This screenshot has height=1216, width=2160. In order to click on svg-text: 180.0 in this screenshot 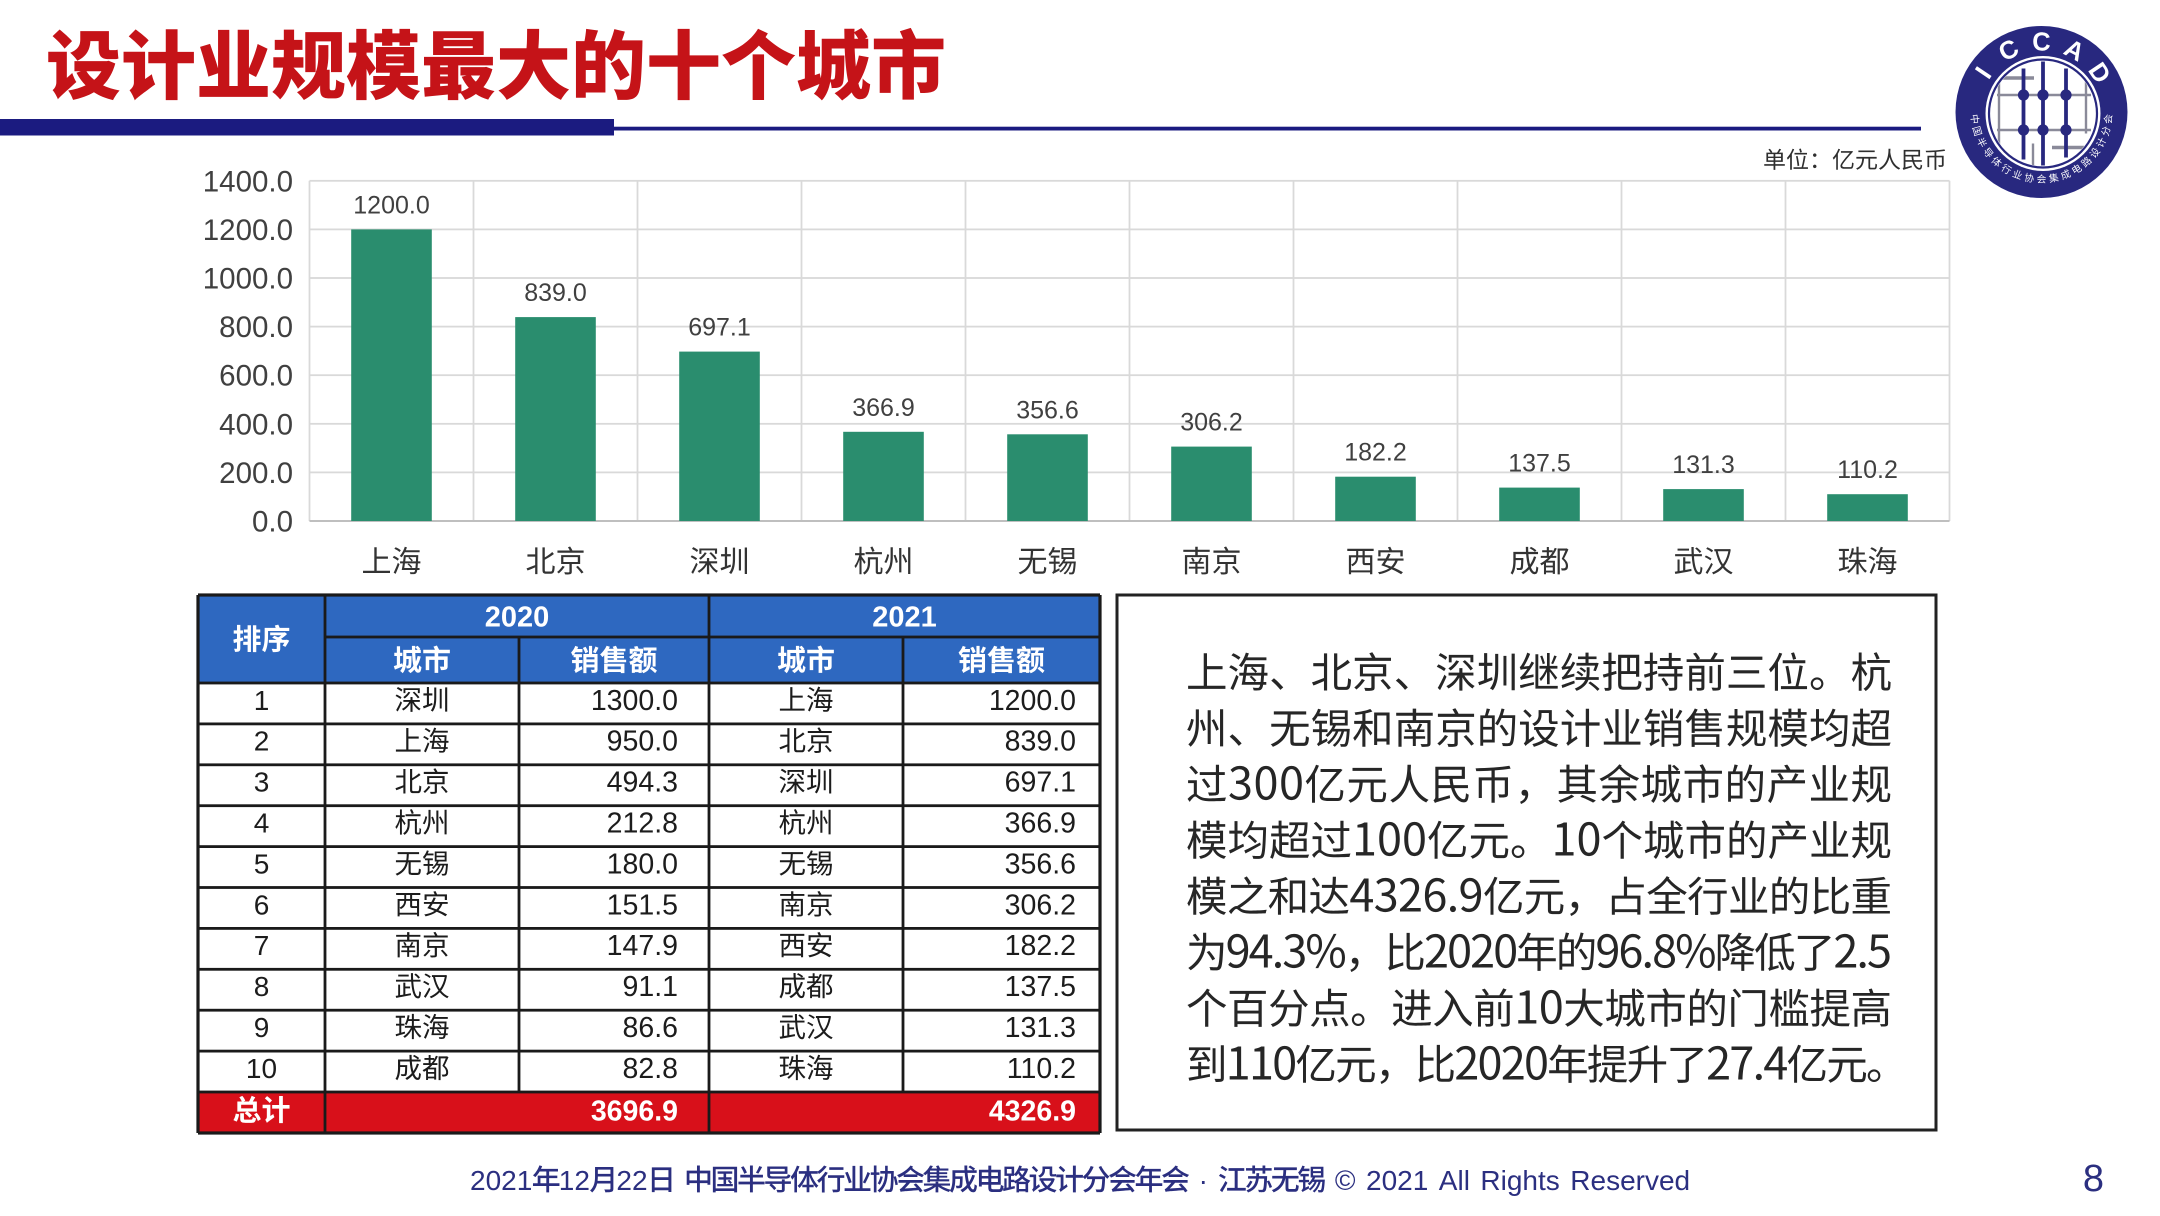, I will do `click(642, 864)`.